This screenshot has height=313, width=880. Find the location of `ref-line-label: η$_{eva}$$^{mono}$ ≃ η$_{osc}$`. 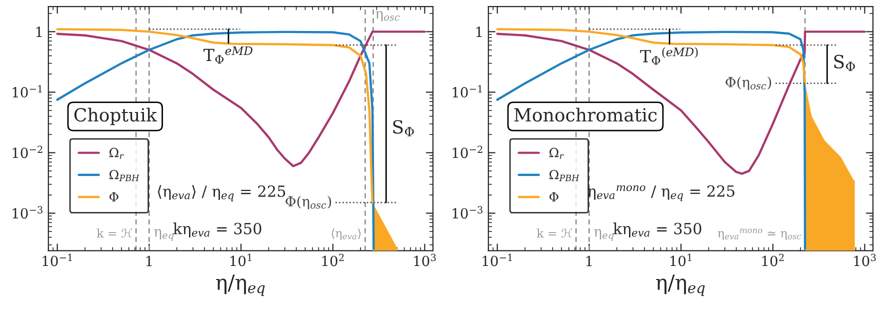

ref-line-label: η$_{eva}$$^{mono}$ ≃ η$_{osc}$ is located at coordinates (760, 234).